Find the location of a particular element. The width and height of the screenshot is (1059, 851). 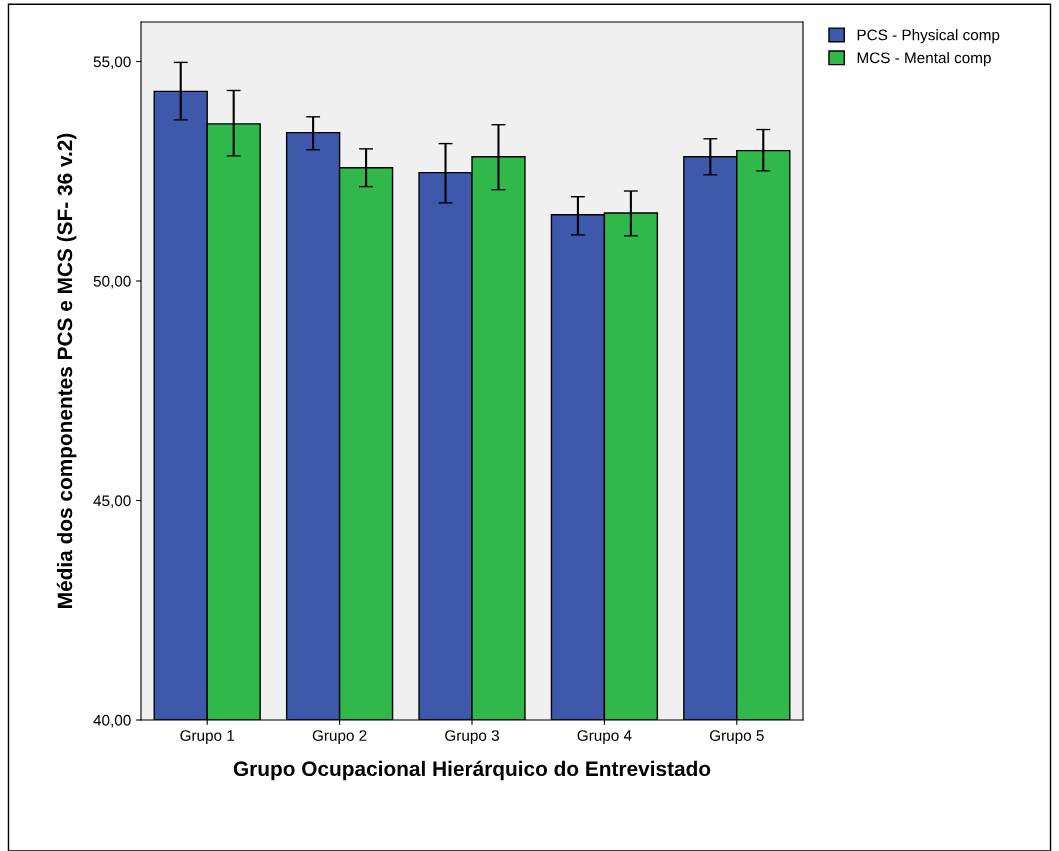

legend-label: MCS - Mental comp is located at coordinates (924, 59).